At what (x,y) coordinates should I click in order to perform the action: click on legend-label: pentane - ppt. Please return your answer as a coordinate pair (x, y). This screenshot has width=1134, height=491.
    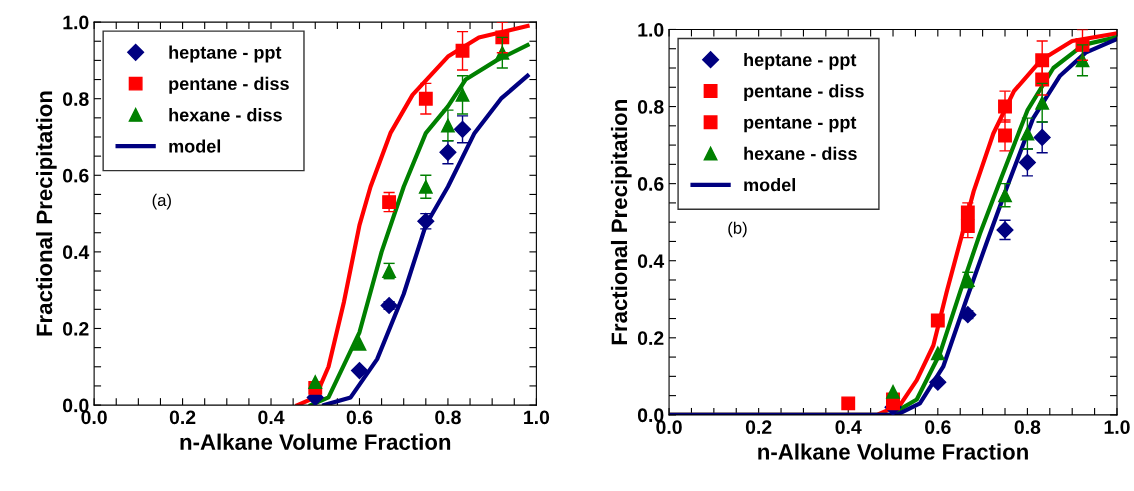
    Looking at the image, I should click on (800, 124).